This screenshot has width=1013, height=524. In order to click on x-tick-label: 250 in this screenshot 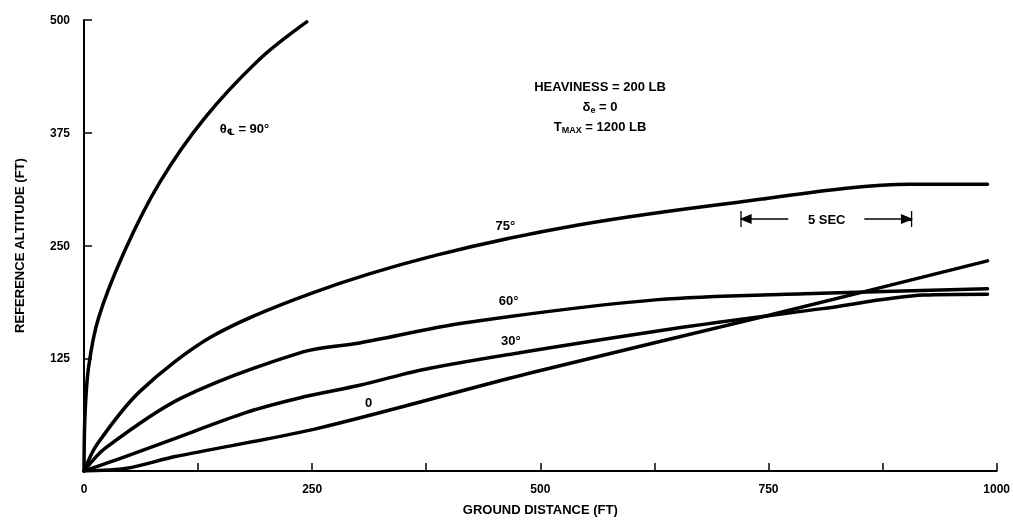, I will do `click(312, 489)`.